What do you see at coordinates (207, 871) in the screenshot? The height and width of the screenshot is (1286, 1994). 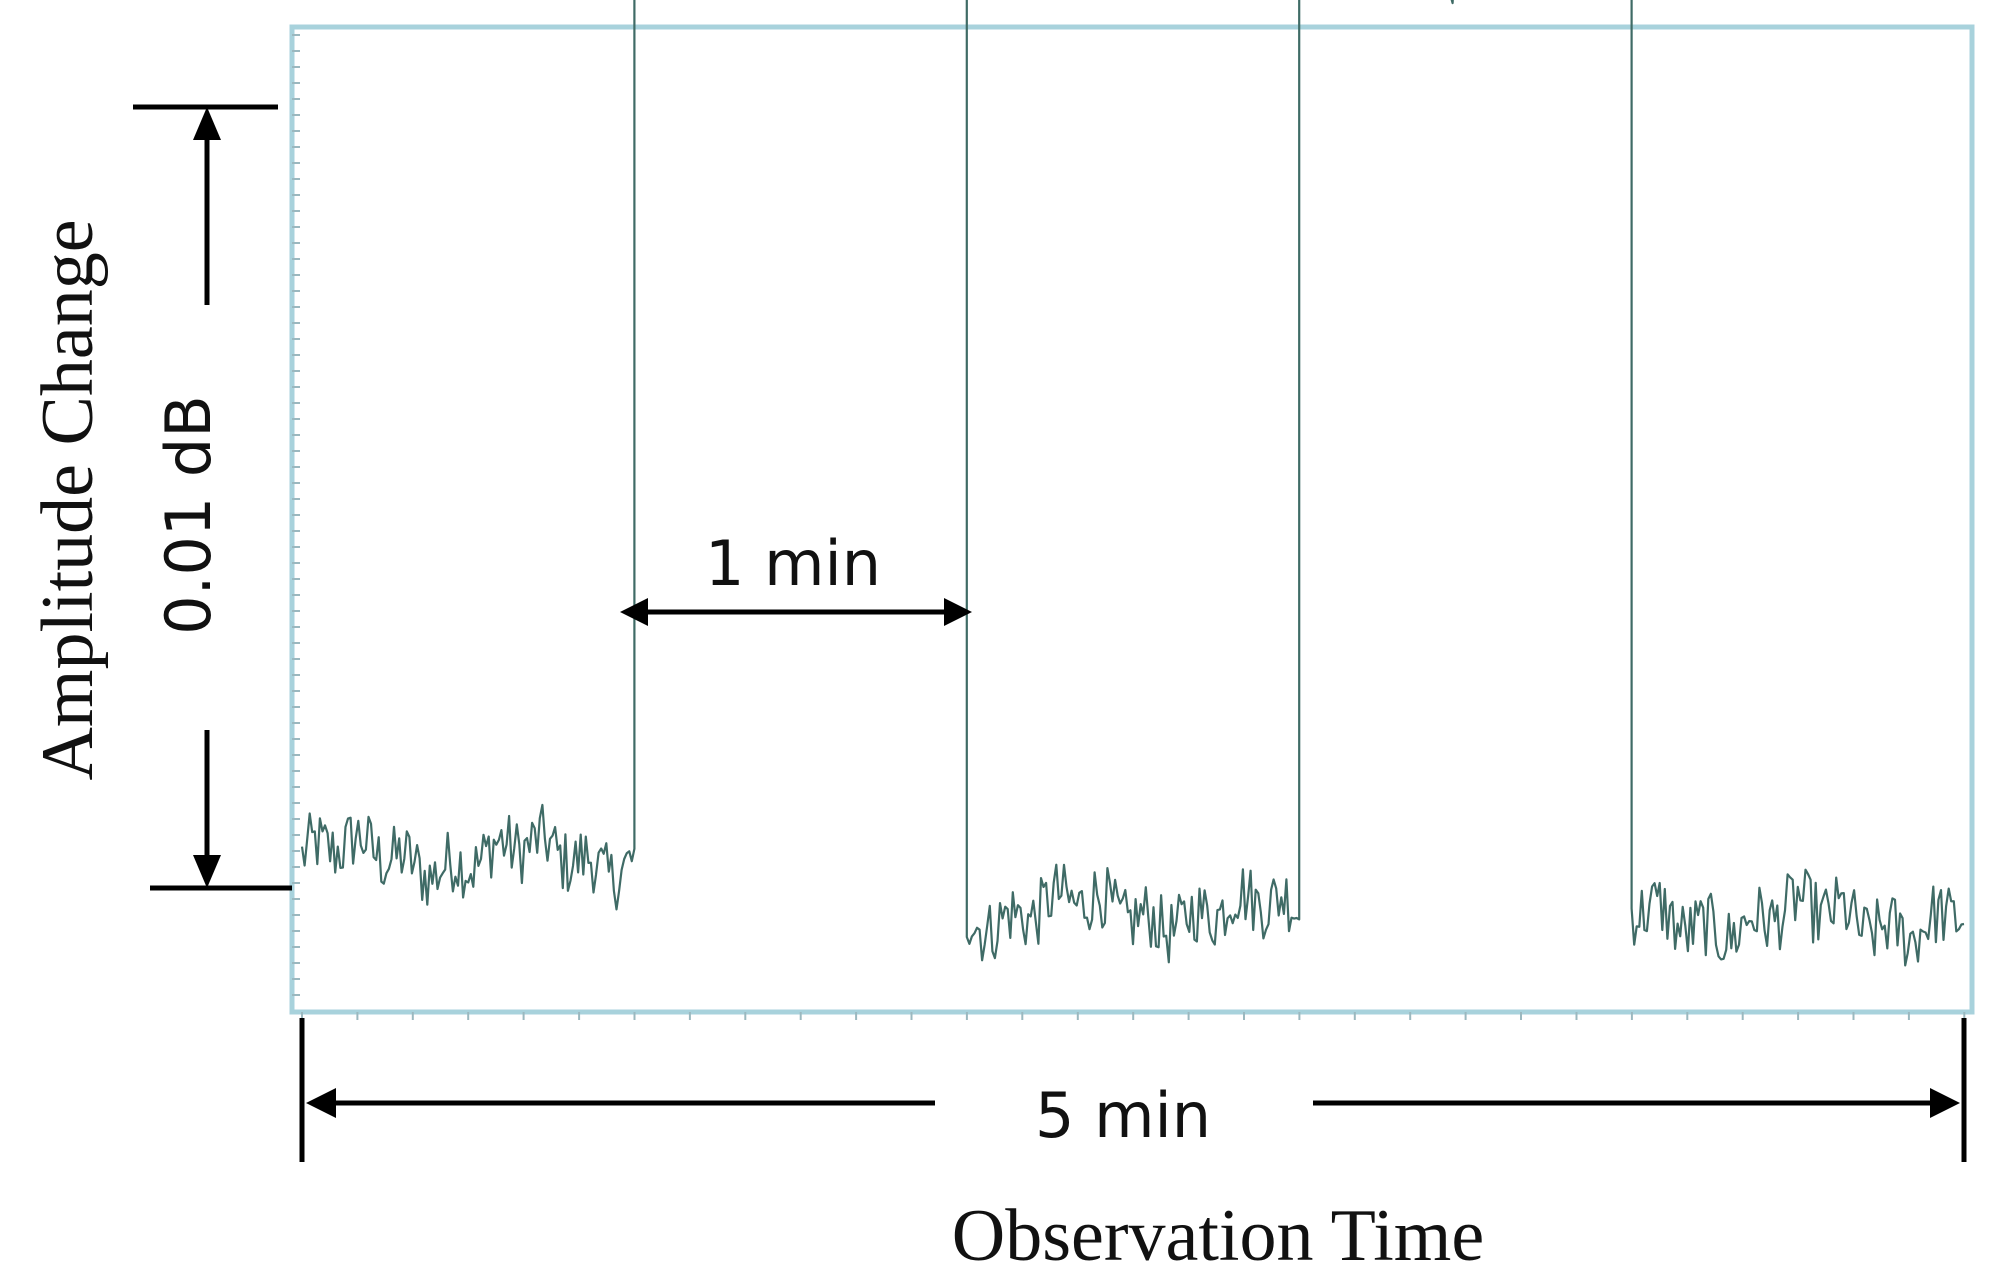 I see `vertical-span-down-arrow` at bounding box center [207, 871].